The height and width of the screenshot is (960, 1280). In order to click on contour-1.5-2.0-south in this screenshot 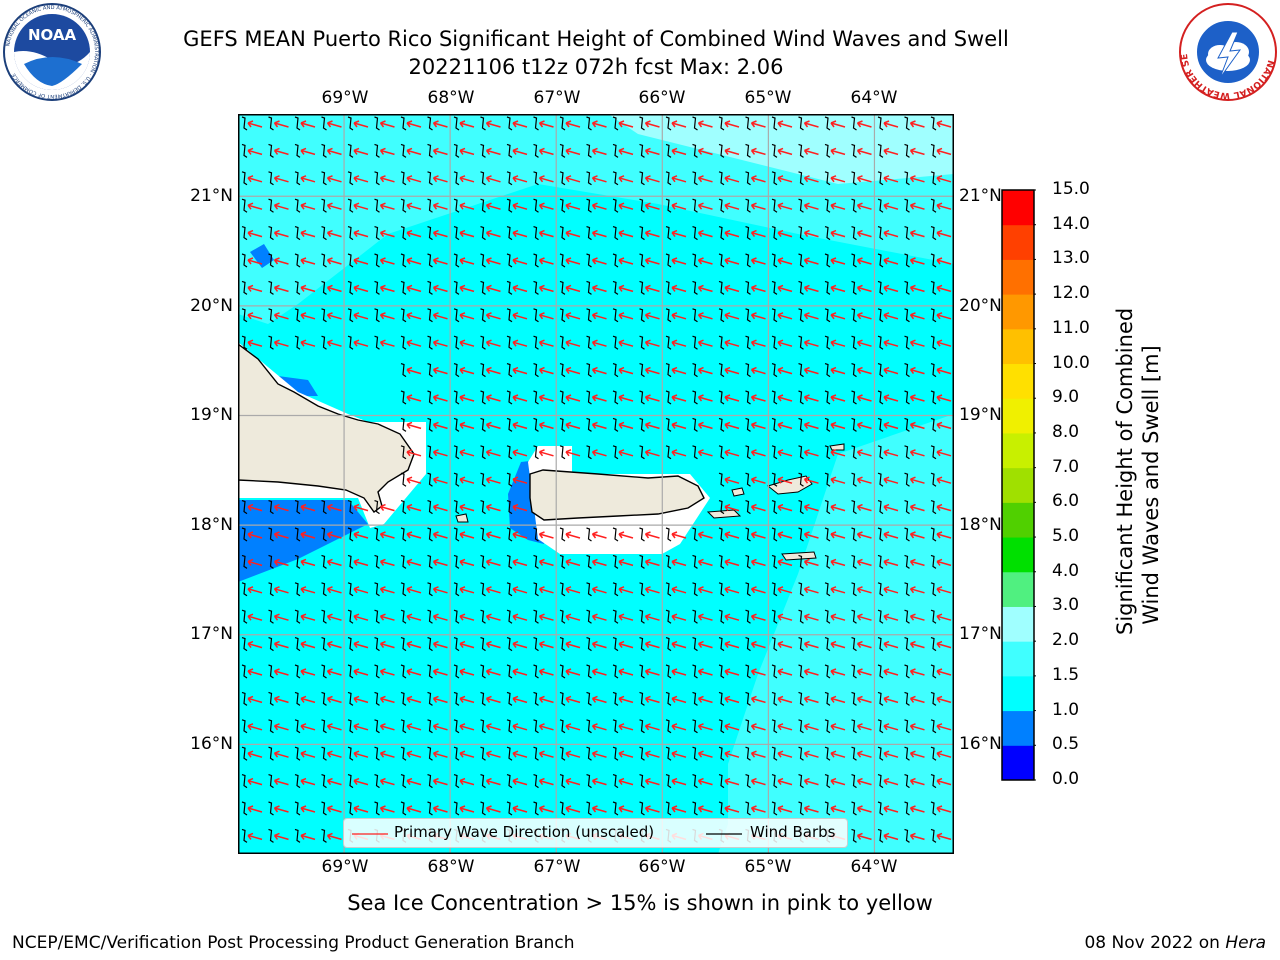, I will do `click(836, 704)`.